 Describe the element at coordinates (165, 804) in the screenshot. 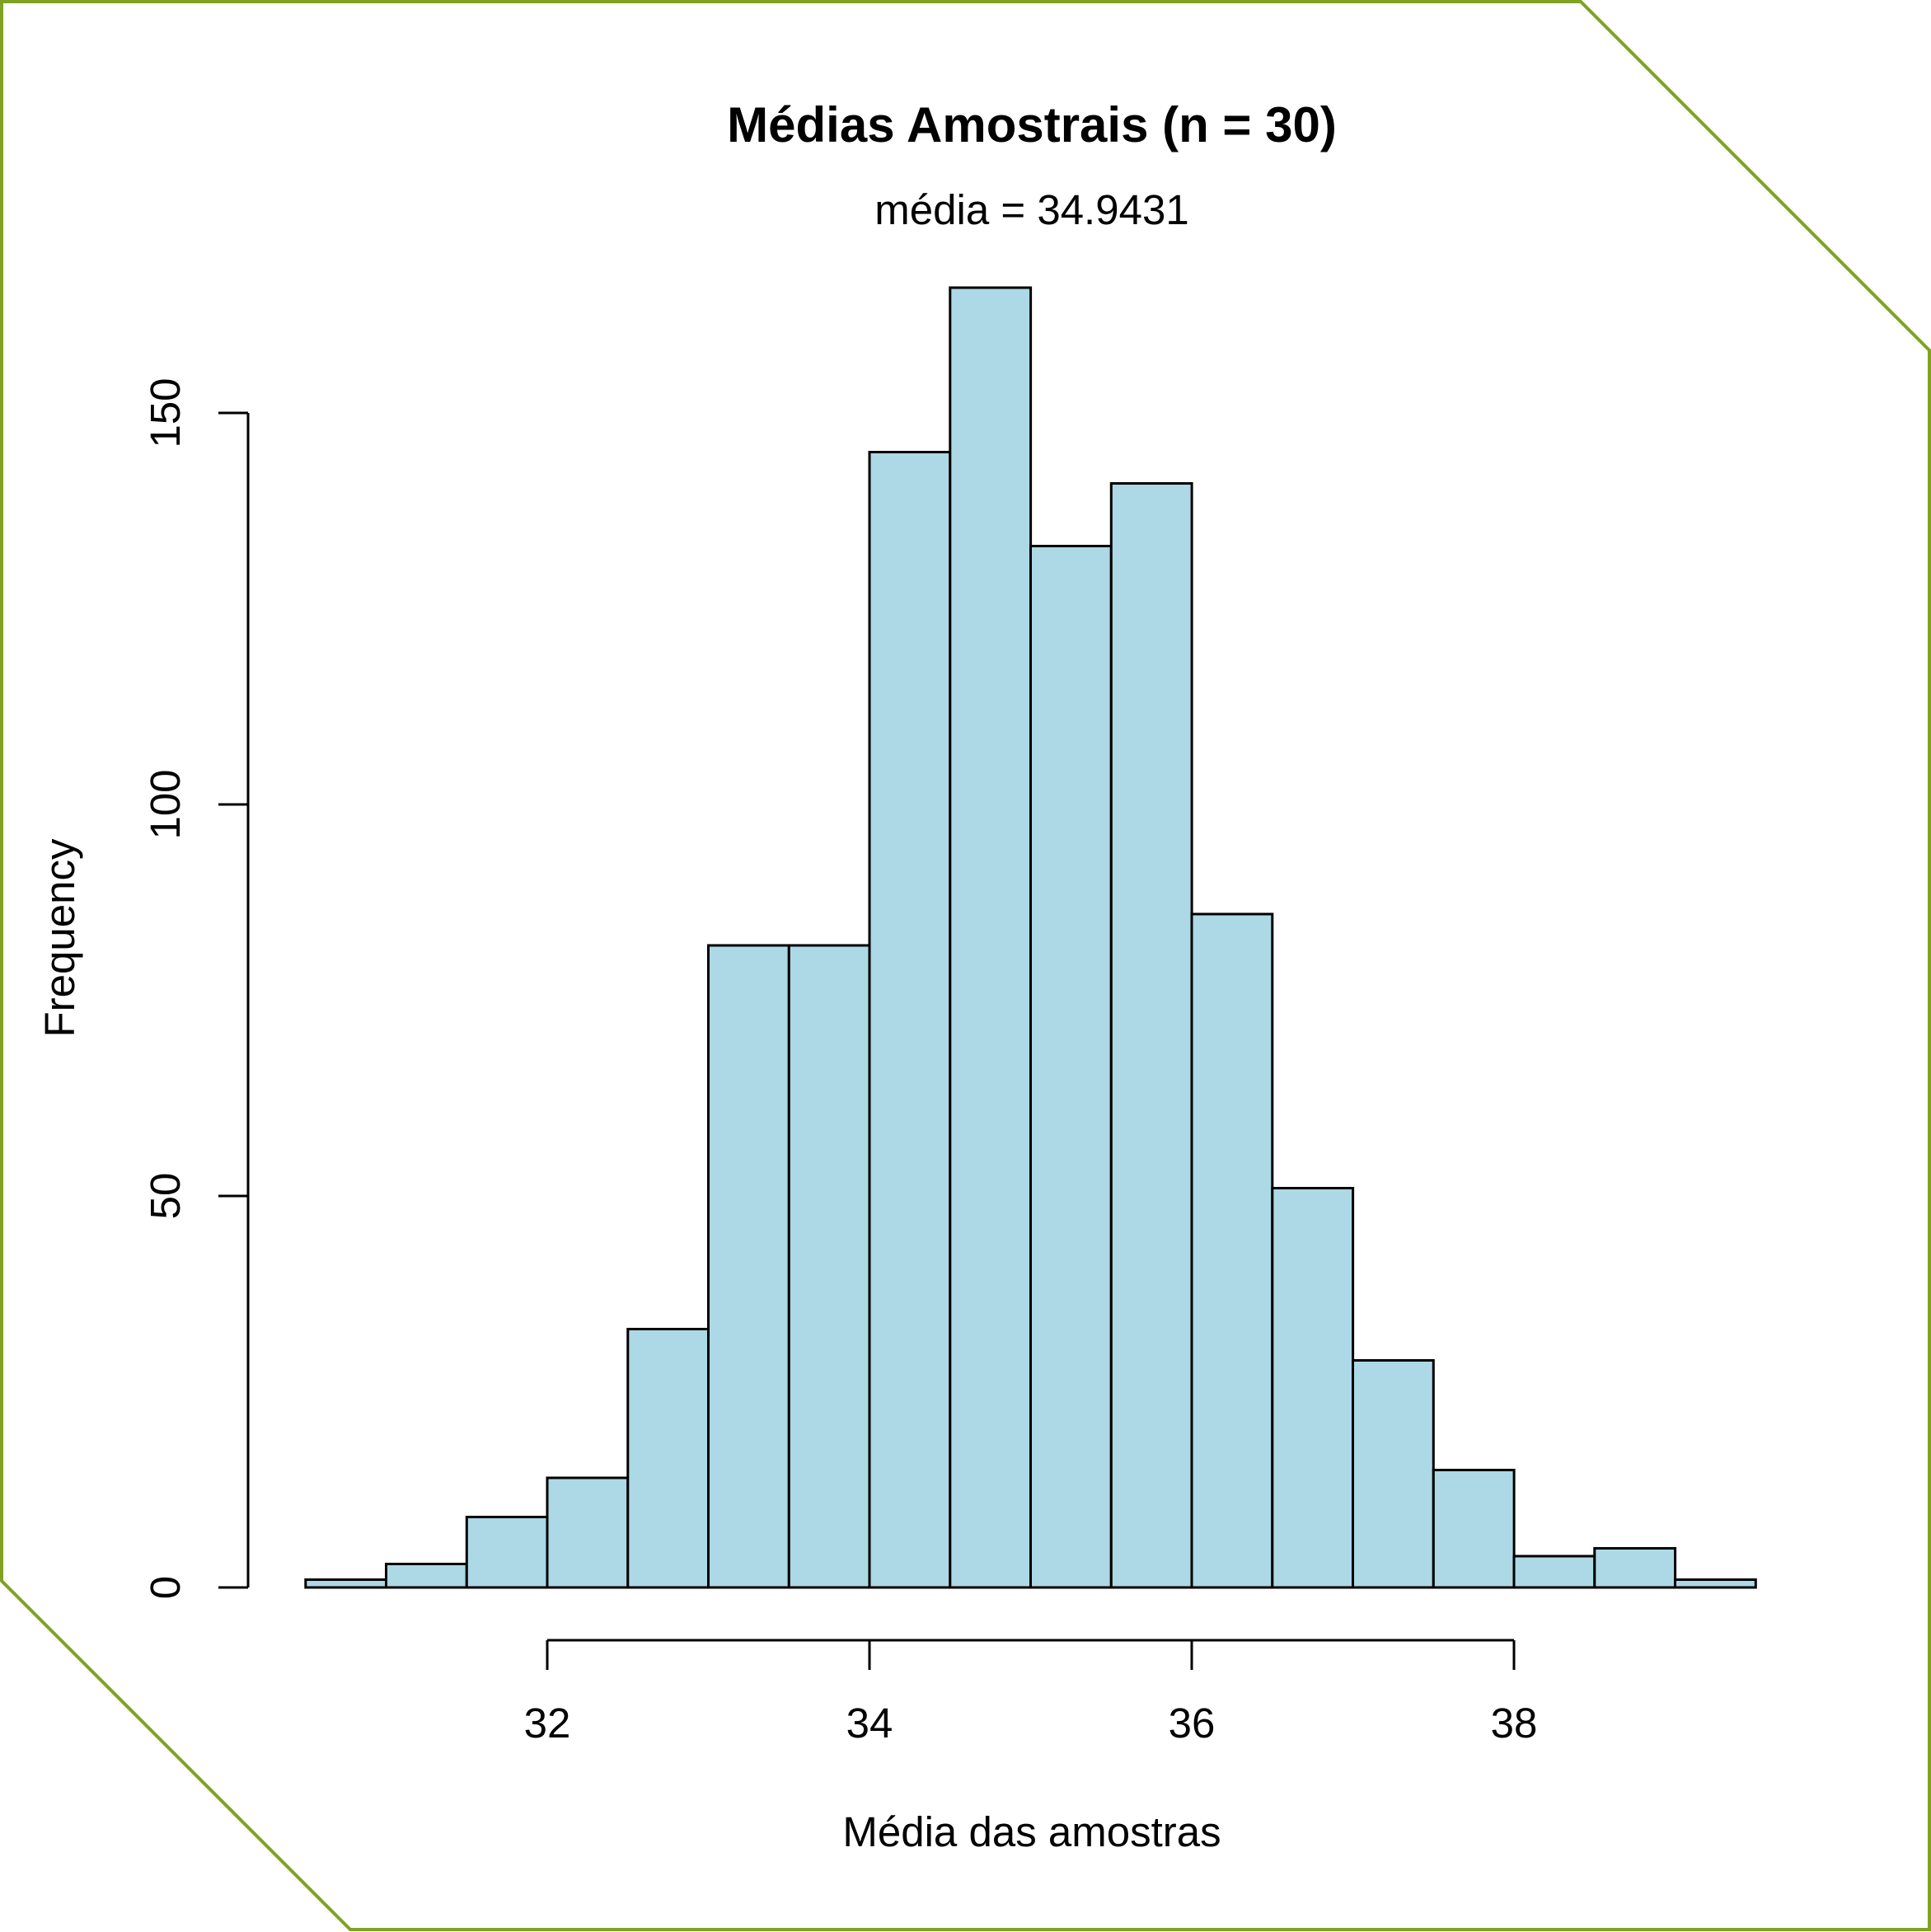

I see `tick-label: 100` at that location.